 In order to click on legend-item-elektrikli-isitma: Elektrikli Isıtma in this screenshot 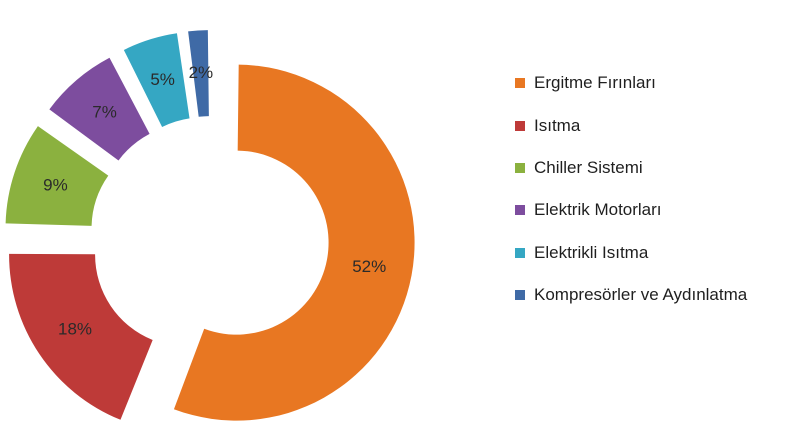, I will do `click(631, 253)`.